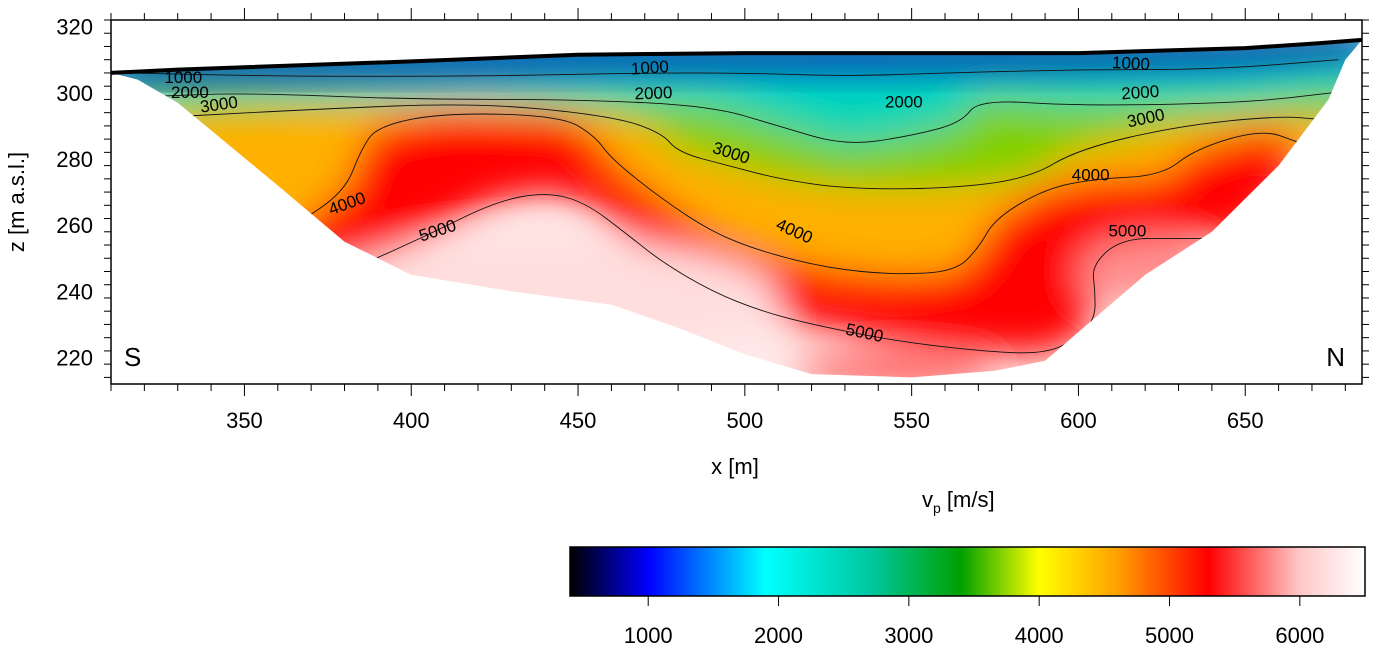  Describe the element at coordinates (1127, 231) in the screenshot. I see `contour-label: 5000` at that location.